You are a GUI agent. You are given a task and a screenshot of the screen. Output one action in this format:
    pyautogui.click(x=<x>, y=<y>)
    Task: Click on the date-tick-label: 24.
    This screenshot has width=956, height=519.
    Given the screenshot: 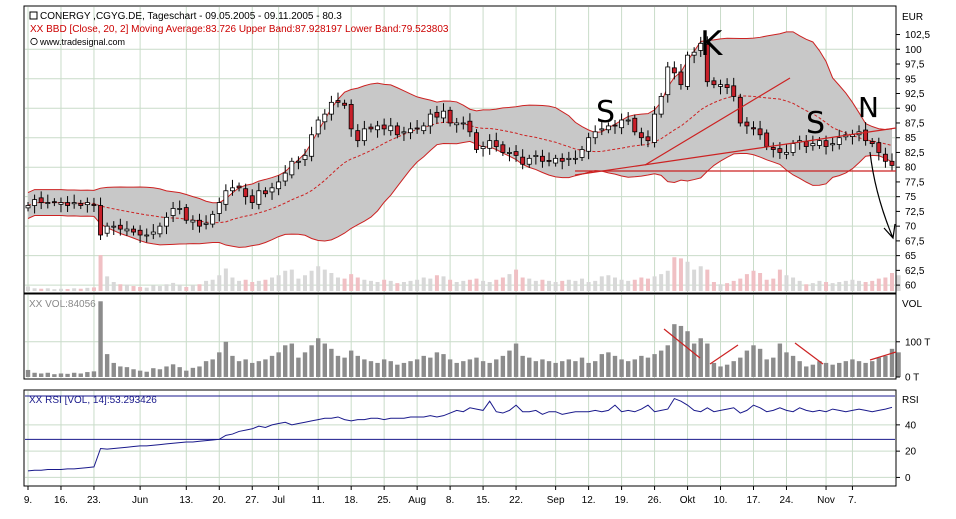 What is the action you would take?
    pyautogui.click(x=787, y=500)
    